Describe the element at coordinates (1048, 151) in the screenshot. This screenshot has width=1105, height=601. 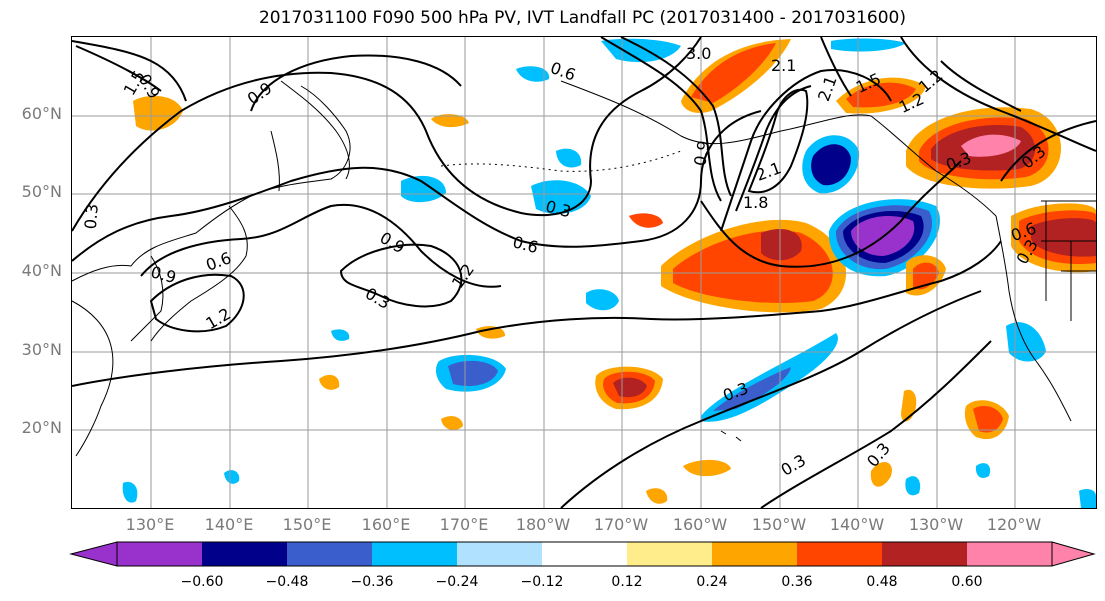
I see `pv-contour-0.3-e` at that location.